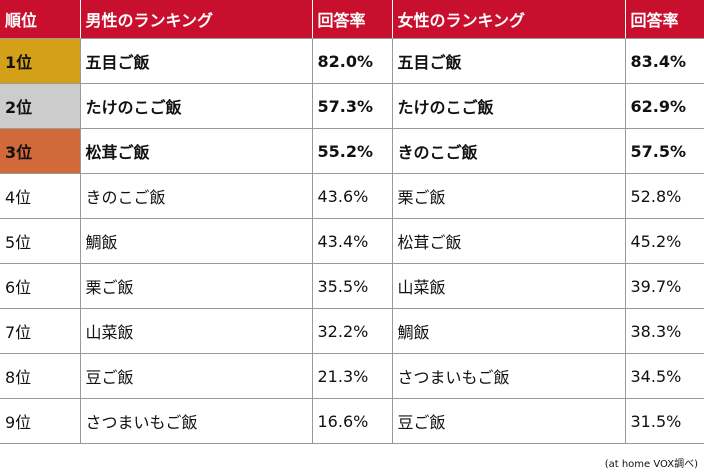 The height and width of the screenshot is (475, 704). Describe the element at coordinates (508, 331) in the screenshot. I see `female-dish-cell: 鯛飯` at that location.